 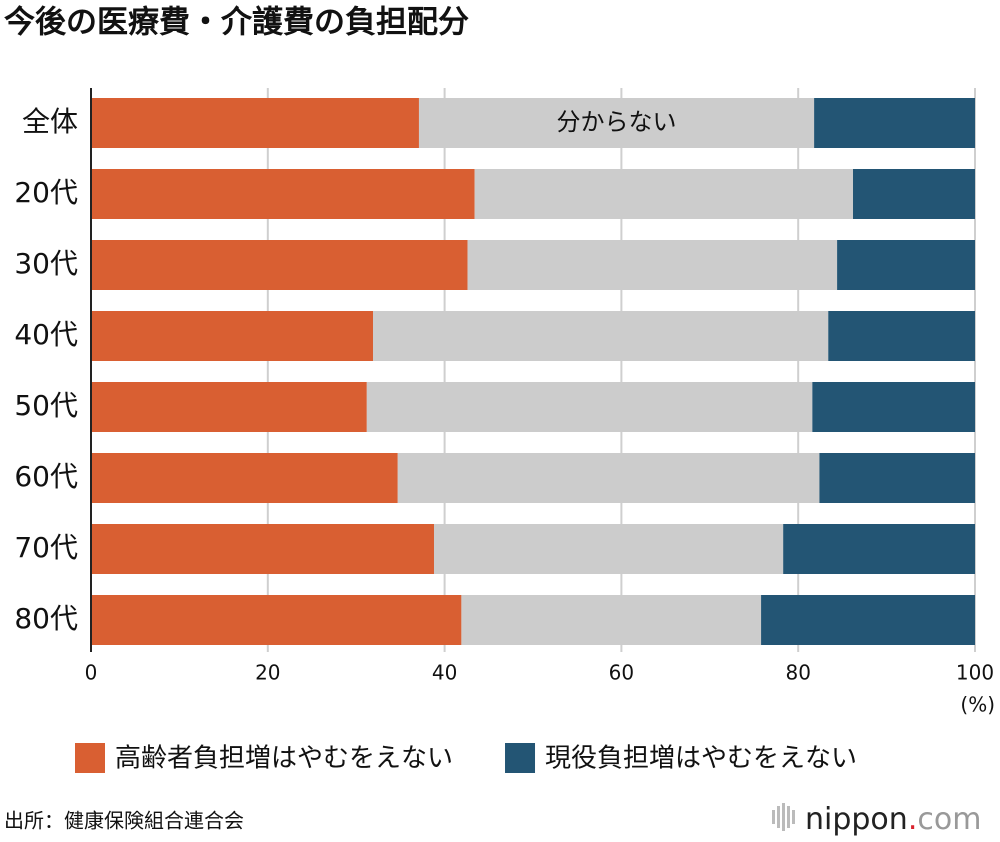 What do you see at coordinates (46, 618) in the screenshot?
I see `y-tick-label: 80代` at bounding box center [46, 618].